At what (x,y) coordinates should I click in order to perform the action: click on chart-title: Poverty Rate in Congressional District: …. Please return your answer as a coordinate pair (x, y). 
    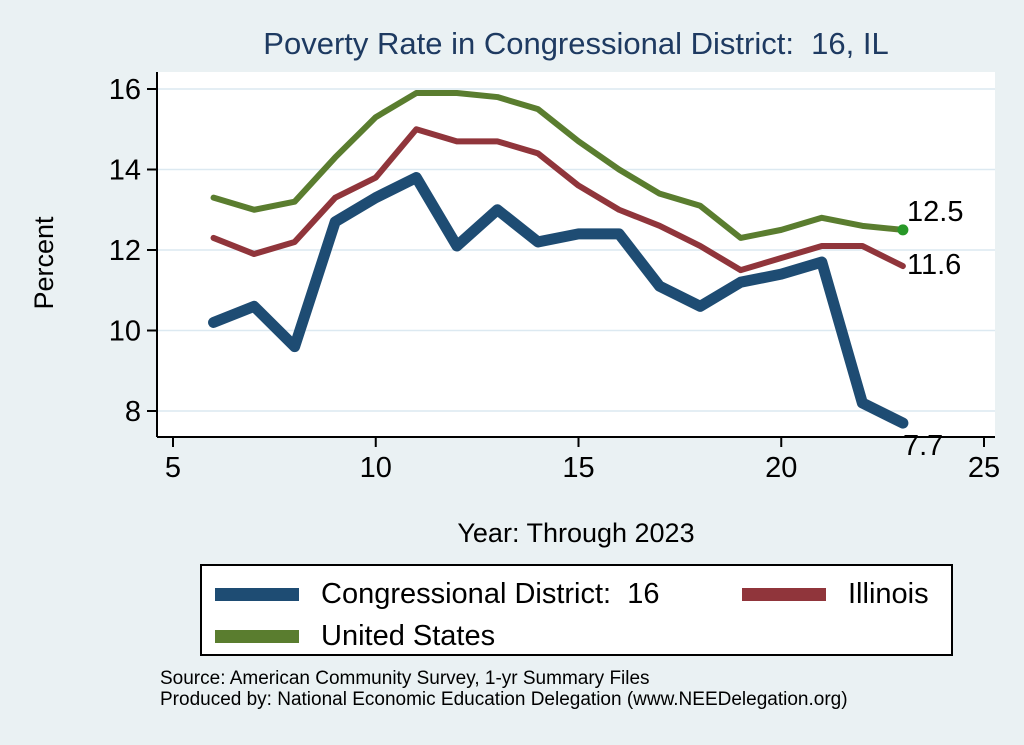
    Looking at the image, I should click on (576, 43).